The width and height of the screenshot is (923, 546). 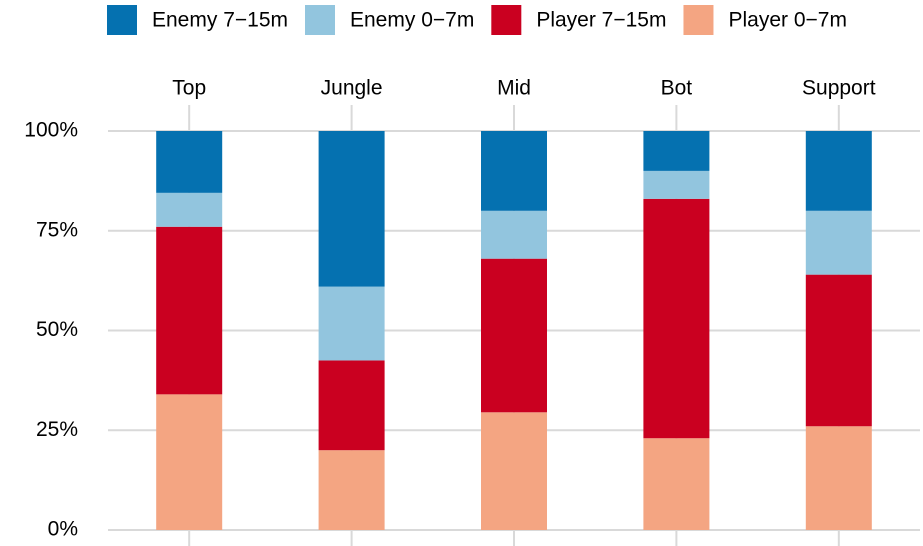 I want to click on legend-label: Player 7−15m, so click(x=601, y=20).